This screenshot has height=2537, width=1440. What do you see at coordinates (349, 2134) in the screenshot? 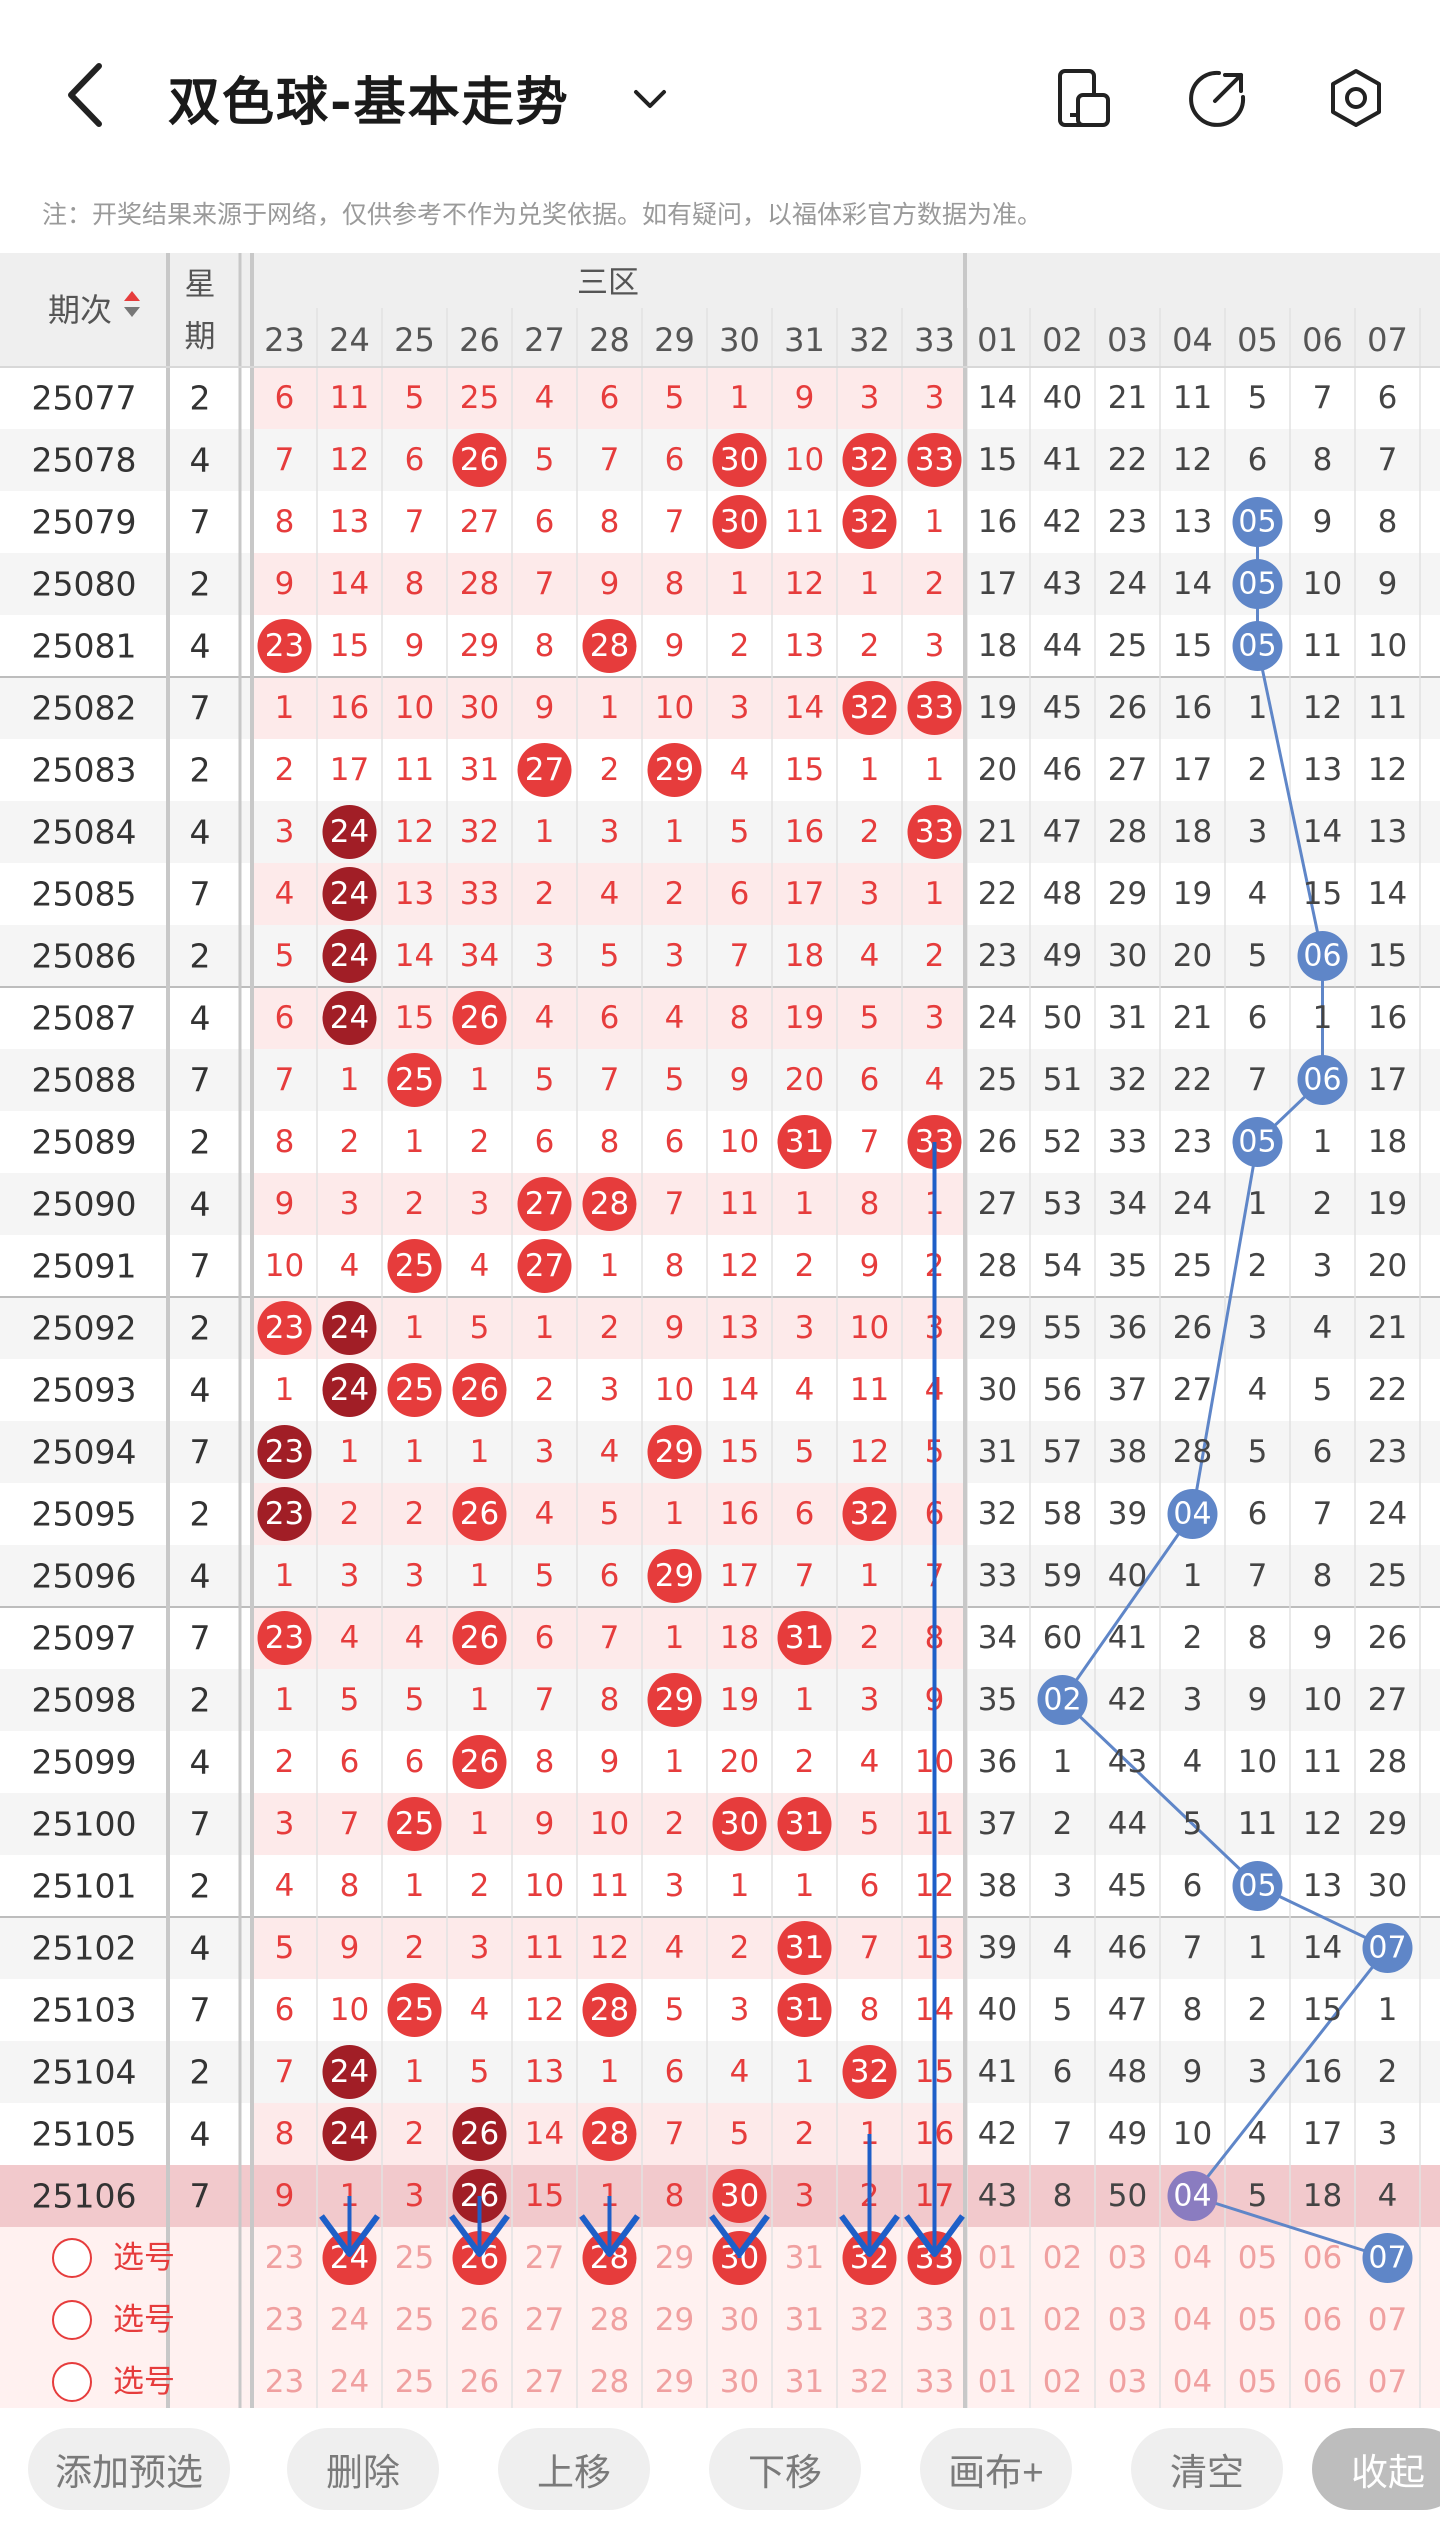
I see `red-ball-number: 24` at bounding box center [349, 2134].